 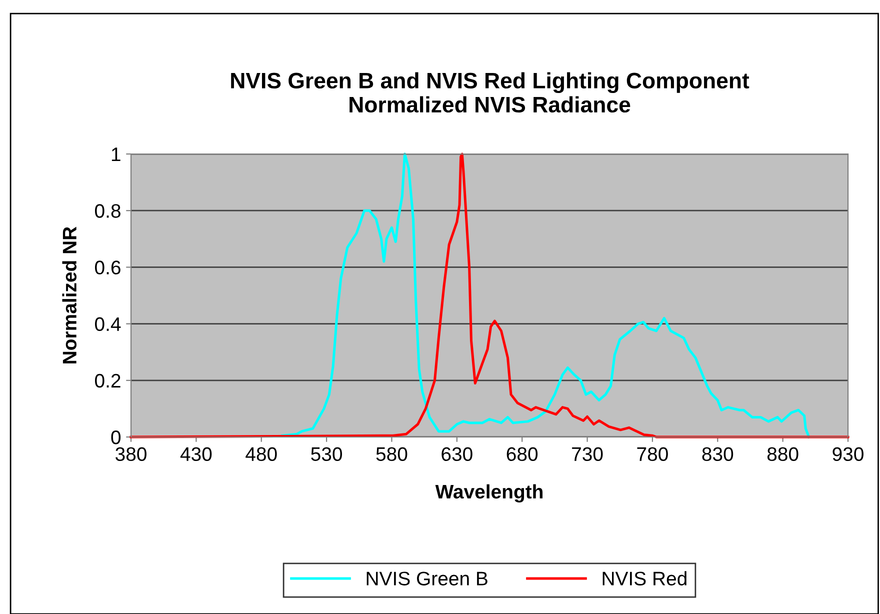 What do you see at coordinates (116, 155) in the screenshot?
I see `y-tick-label: 1` at bounding box center [116, 155].